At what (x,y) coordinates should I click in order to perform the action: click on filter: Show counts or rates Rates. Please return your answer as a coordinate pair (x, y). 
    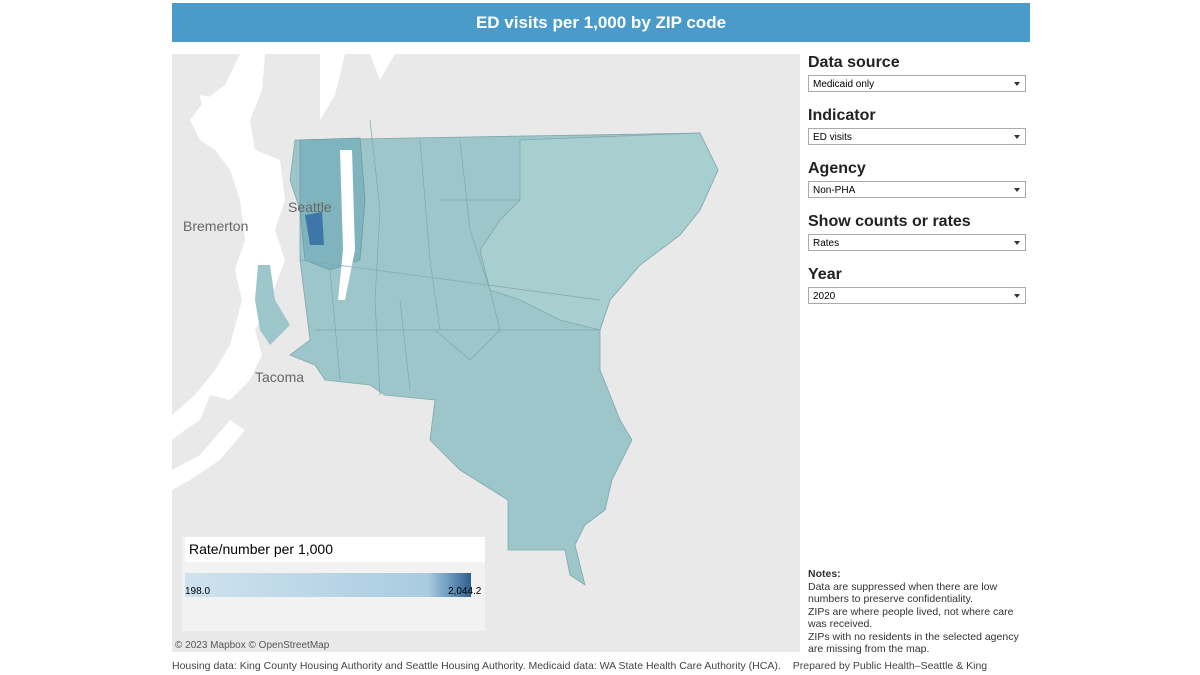
    Looking at the image, I should click on (919, 232).